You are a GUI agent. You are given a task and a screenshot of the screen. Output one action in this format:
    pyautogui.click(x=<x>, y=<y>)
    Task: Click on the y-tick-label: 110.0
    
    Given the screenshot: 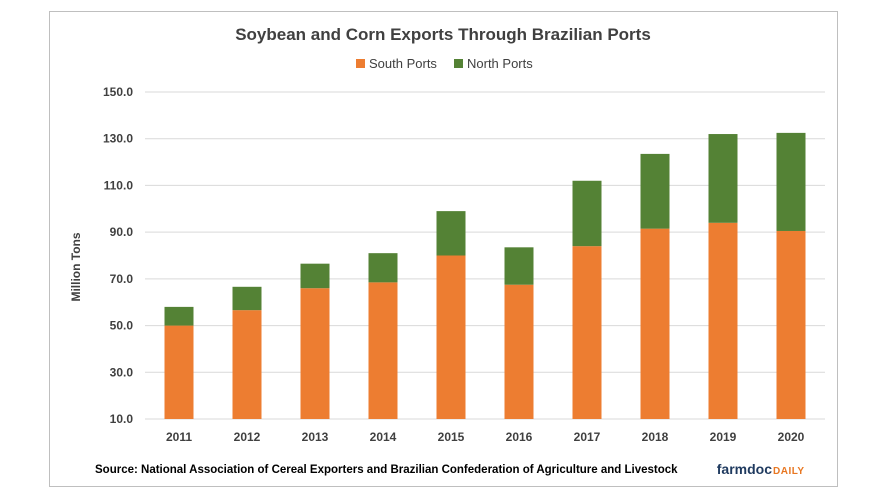 What is the action you would take?
    pyautogui.click(x=119, y=185)
    